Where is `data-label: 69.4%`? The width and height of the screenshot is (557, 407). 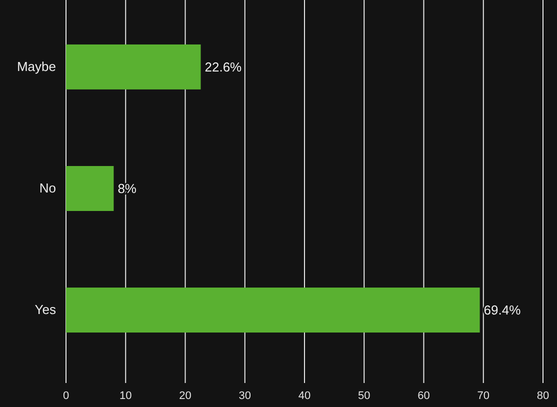 data-label: 69.4% is located at coordinates (503, 310).